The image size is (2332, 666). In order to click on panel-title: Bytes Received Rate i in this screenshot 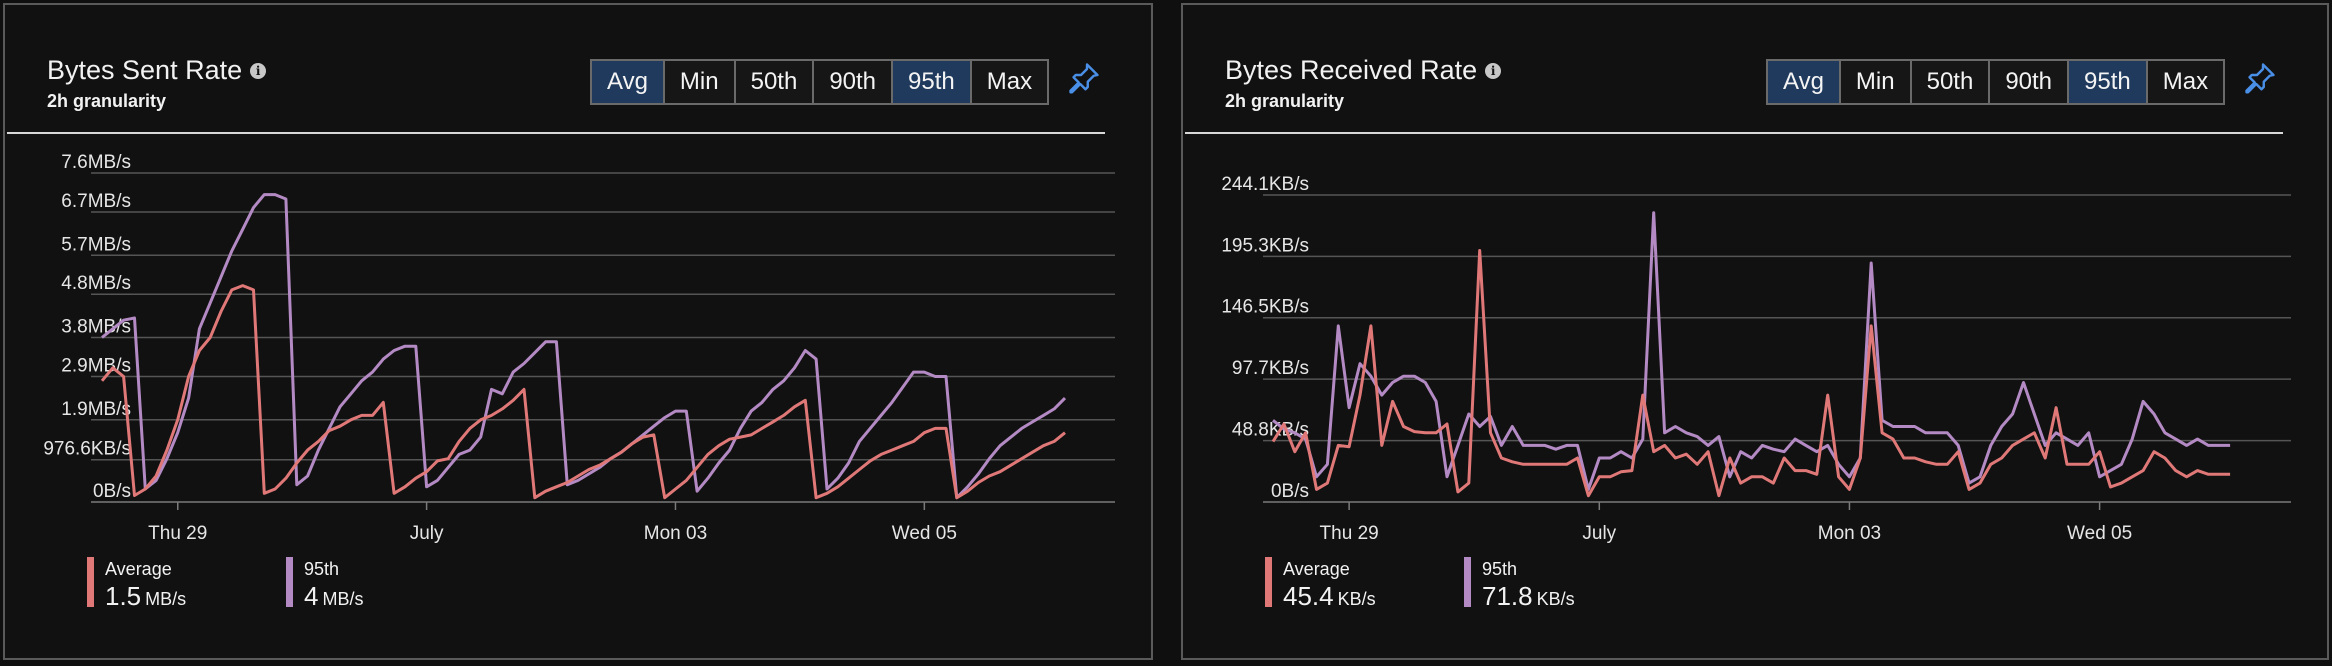, I will do `click(1363, 70)`.